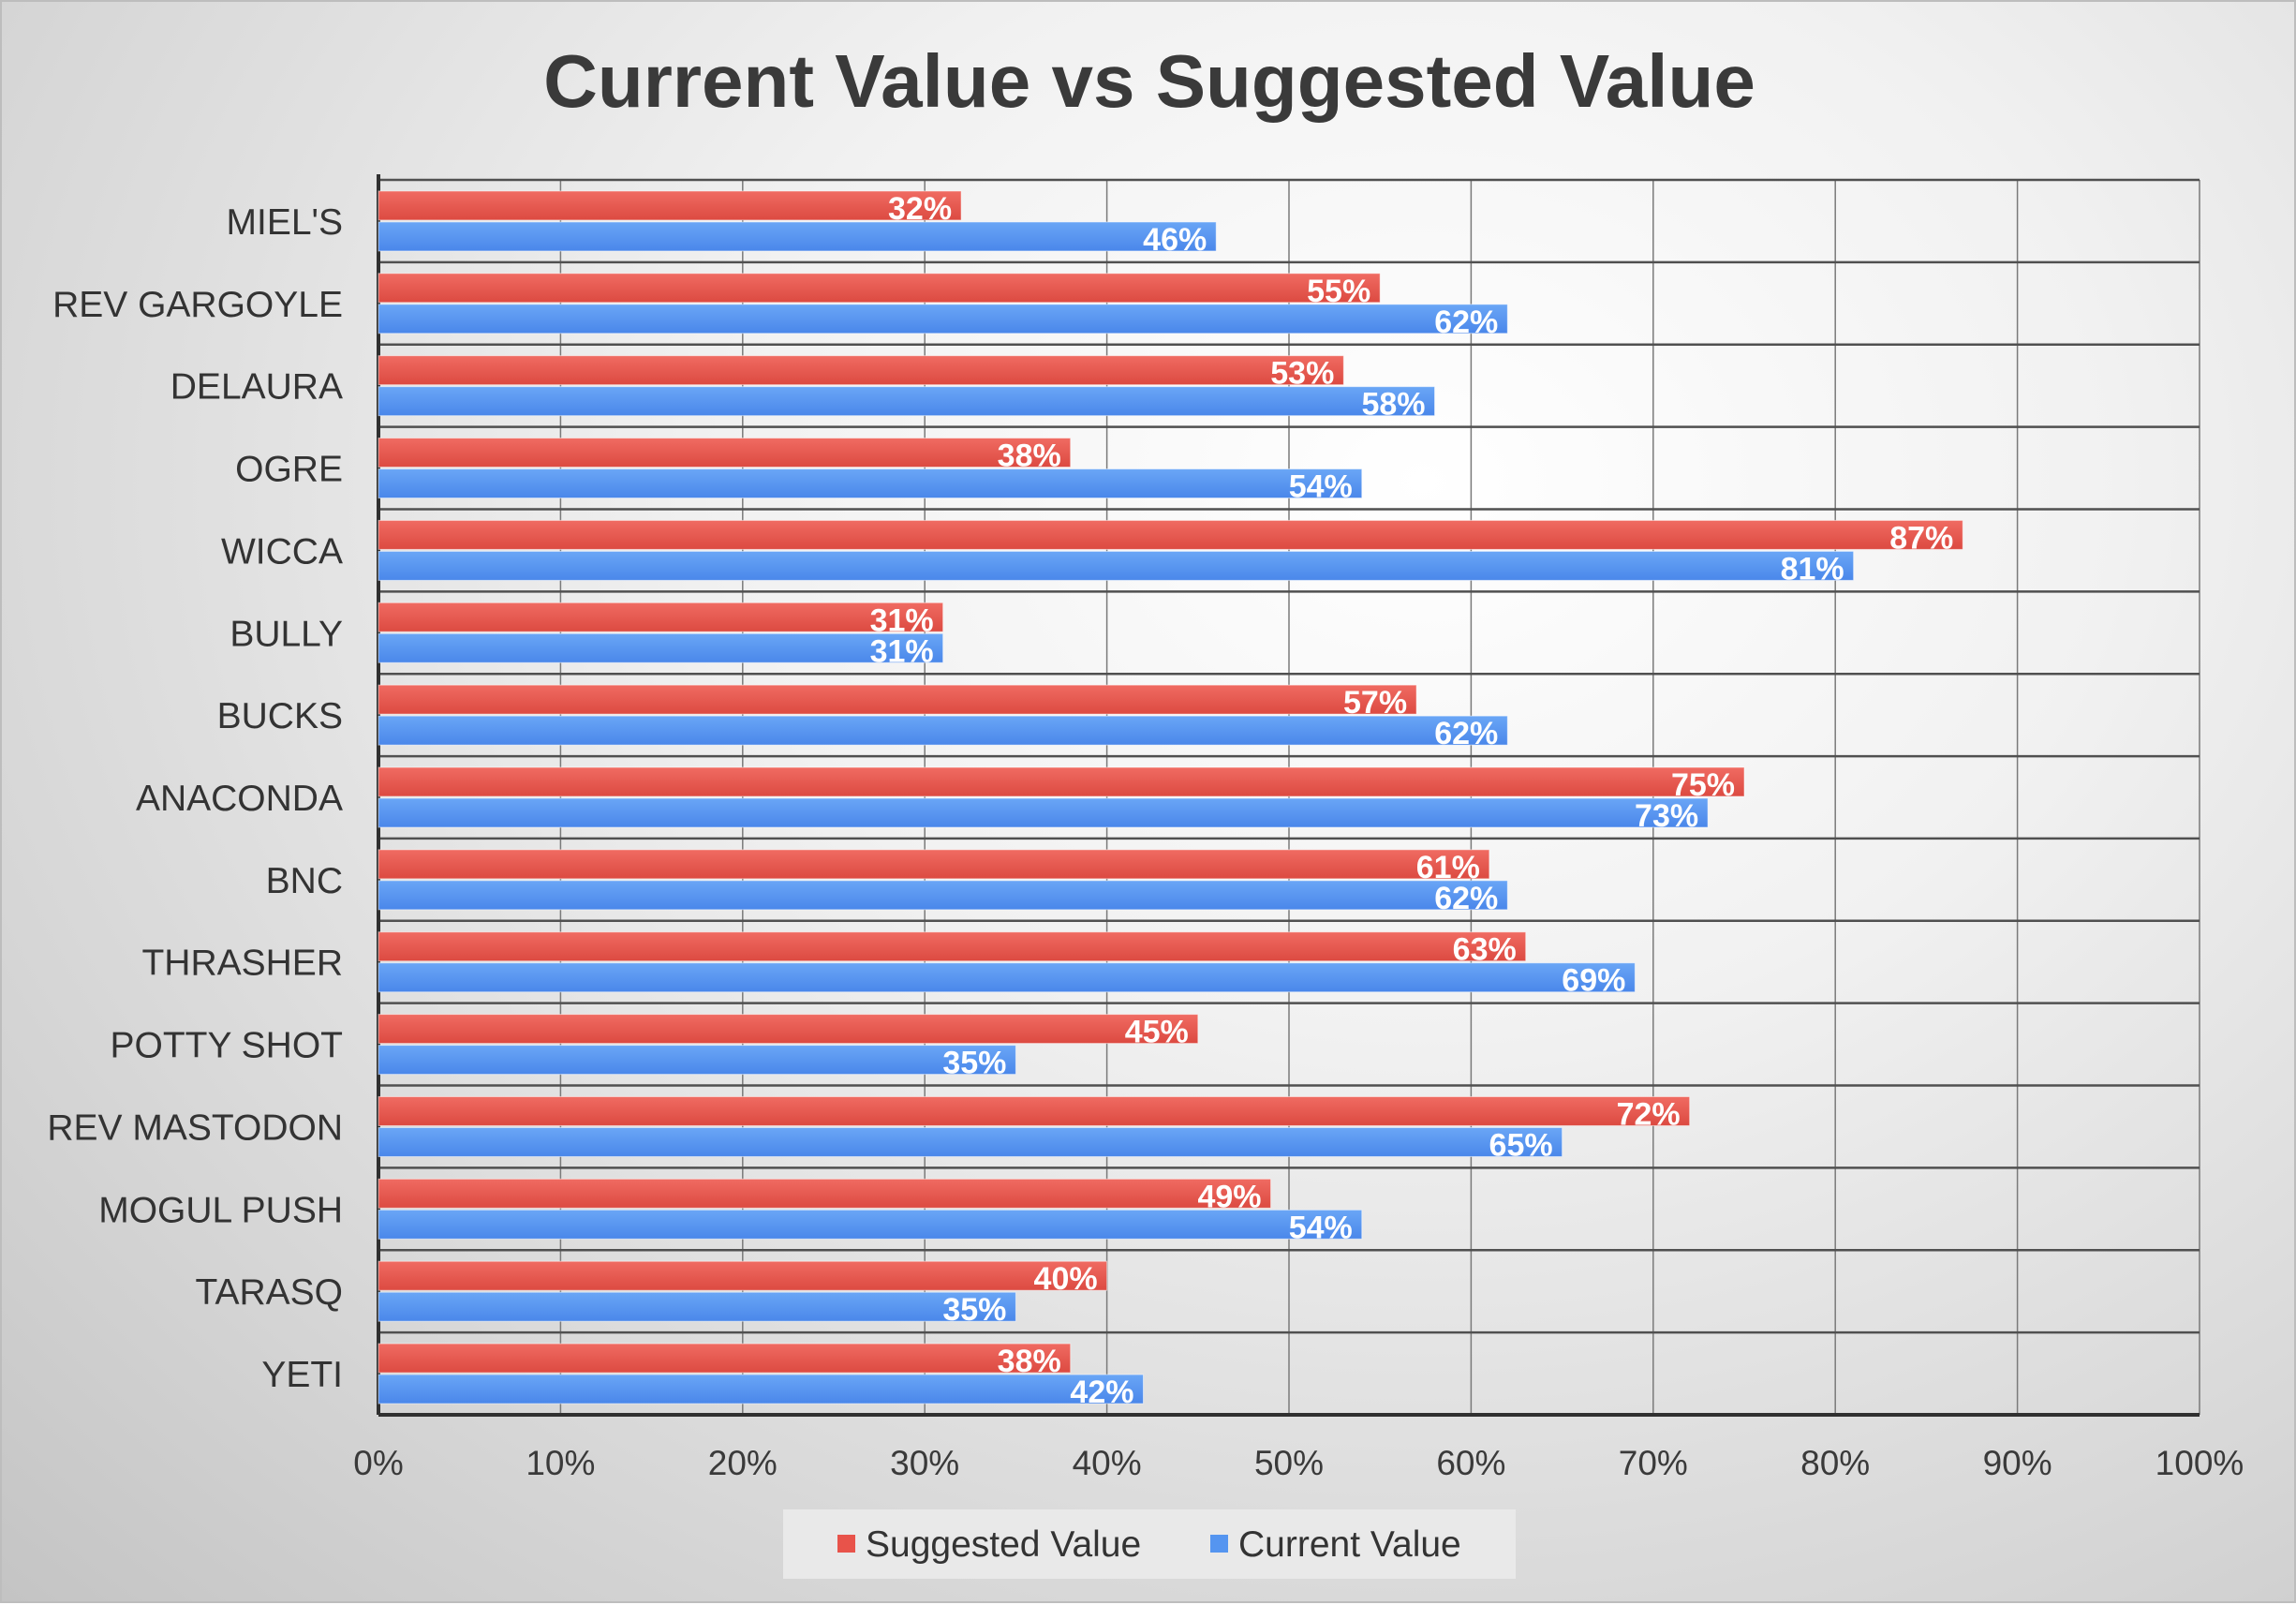 This screenshot has height=1605, width=2296. I want to click on category-label: BNC, so click(304, 881).